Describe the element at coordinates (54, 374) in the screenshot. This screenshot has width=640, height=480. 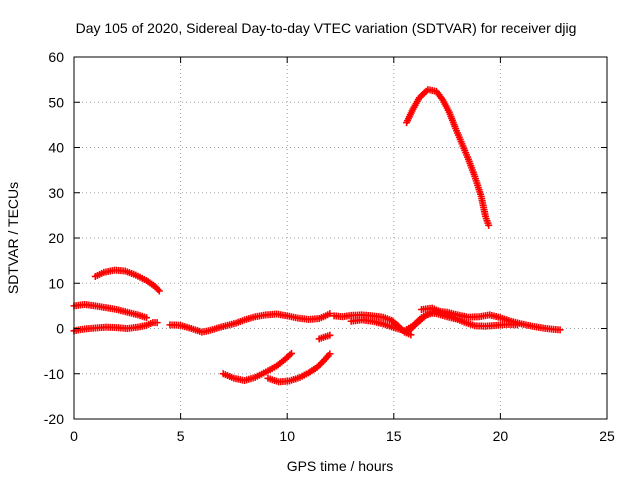
I see `y-tick-label: -10` at that location.